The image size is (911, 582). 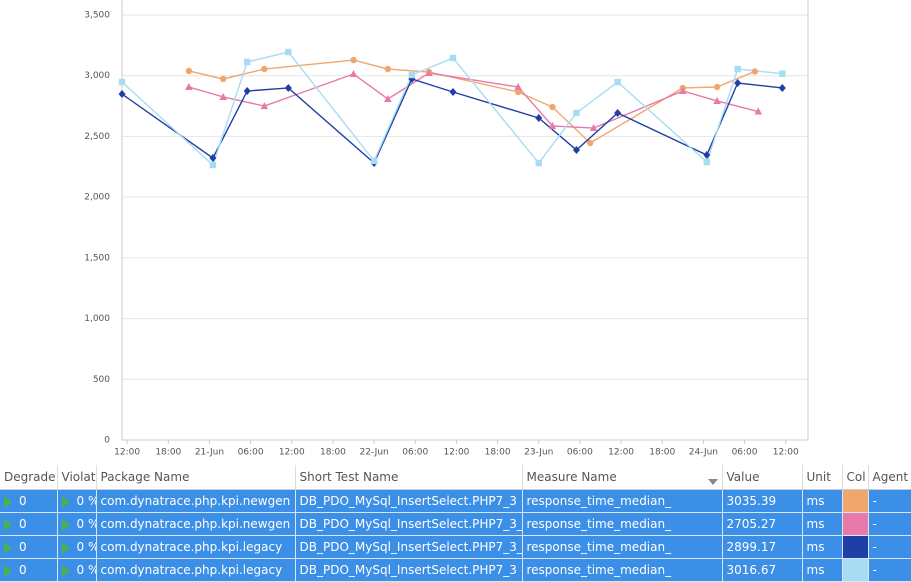 What do you see at coordinates (751, 524) in the screenshot?
I see `cell-text: 2705.27` at bounding box center [751, 524].